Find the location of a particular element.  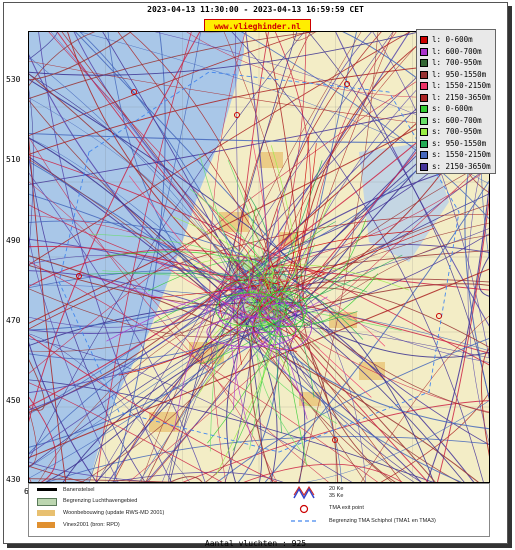

legend-item: s: 600-700m is located at coordinates (451, 120).